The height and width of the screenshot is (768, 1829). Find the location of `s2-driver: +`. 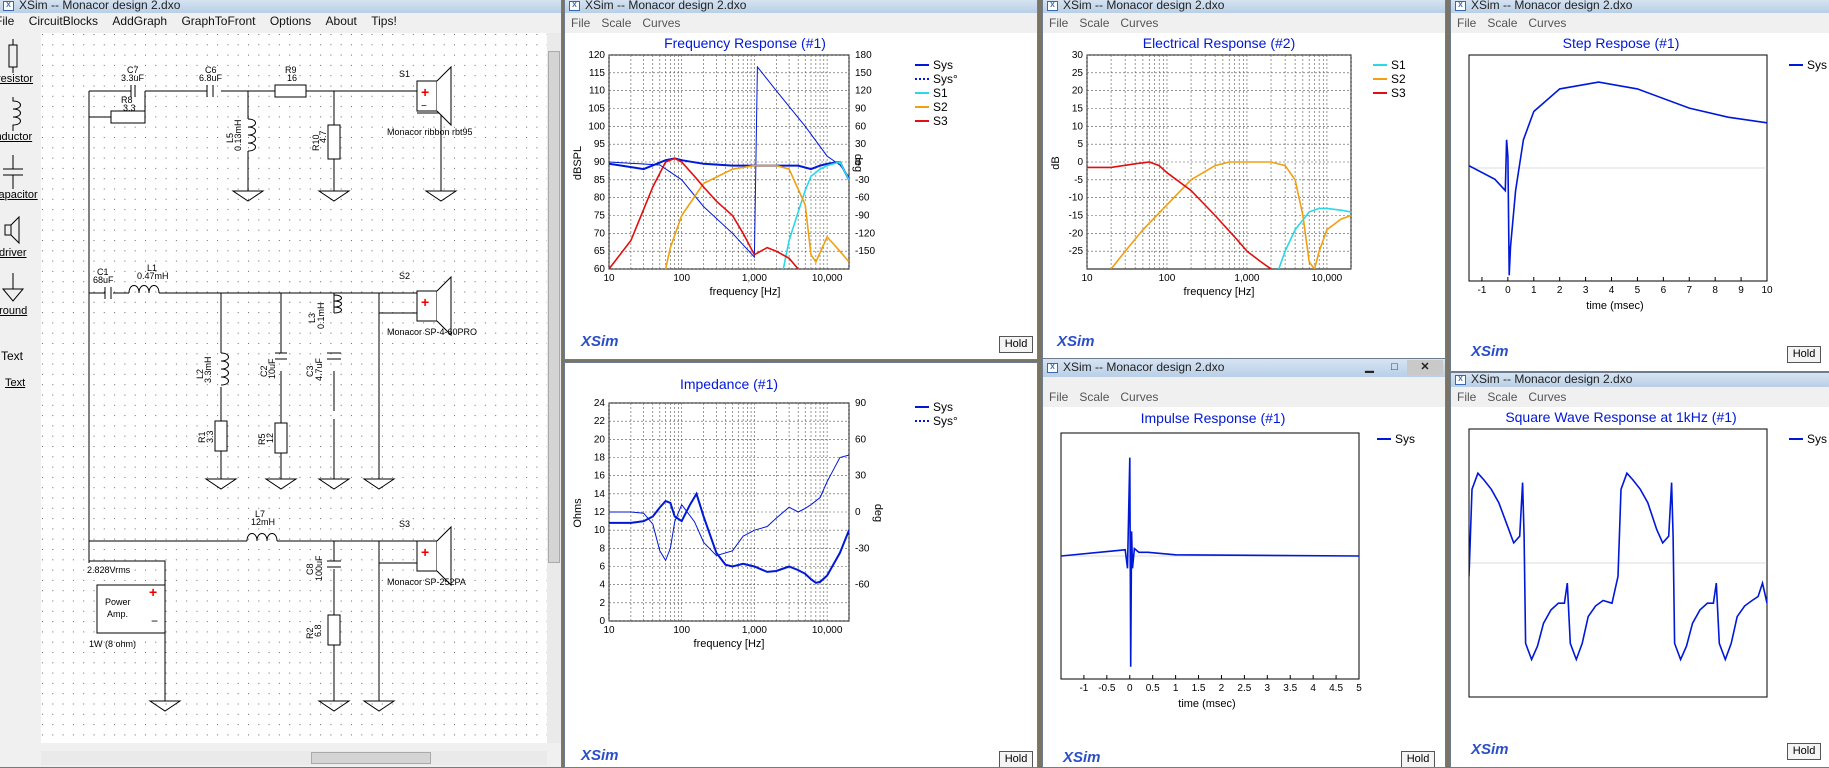

s2-driver: + is located at coordinates (434, 306).